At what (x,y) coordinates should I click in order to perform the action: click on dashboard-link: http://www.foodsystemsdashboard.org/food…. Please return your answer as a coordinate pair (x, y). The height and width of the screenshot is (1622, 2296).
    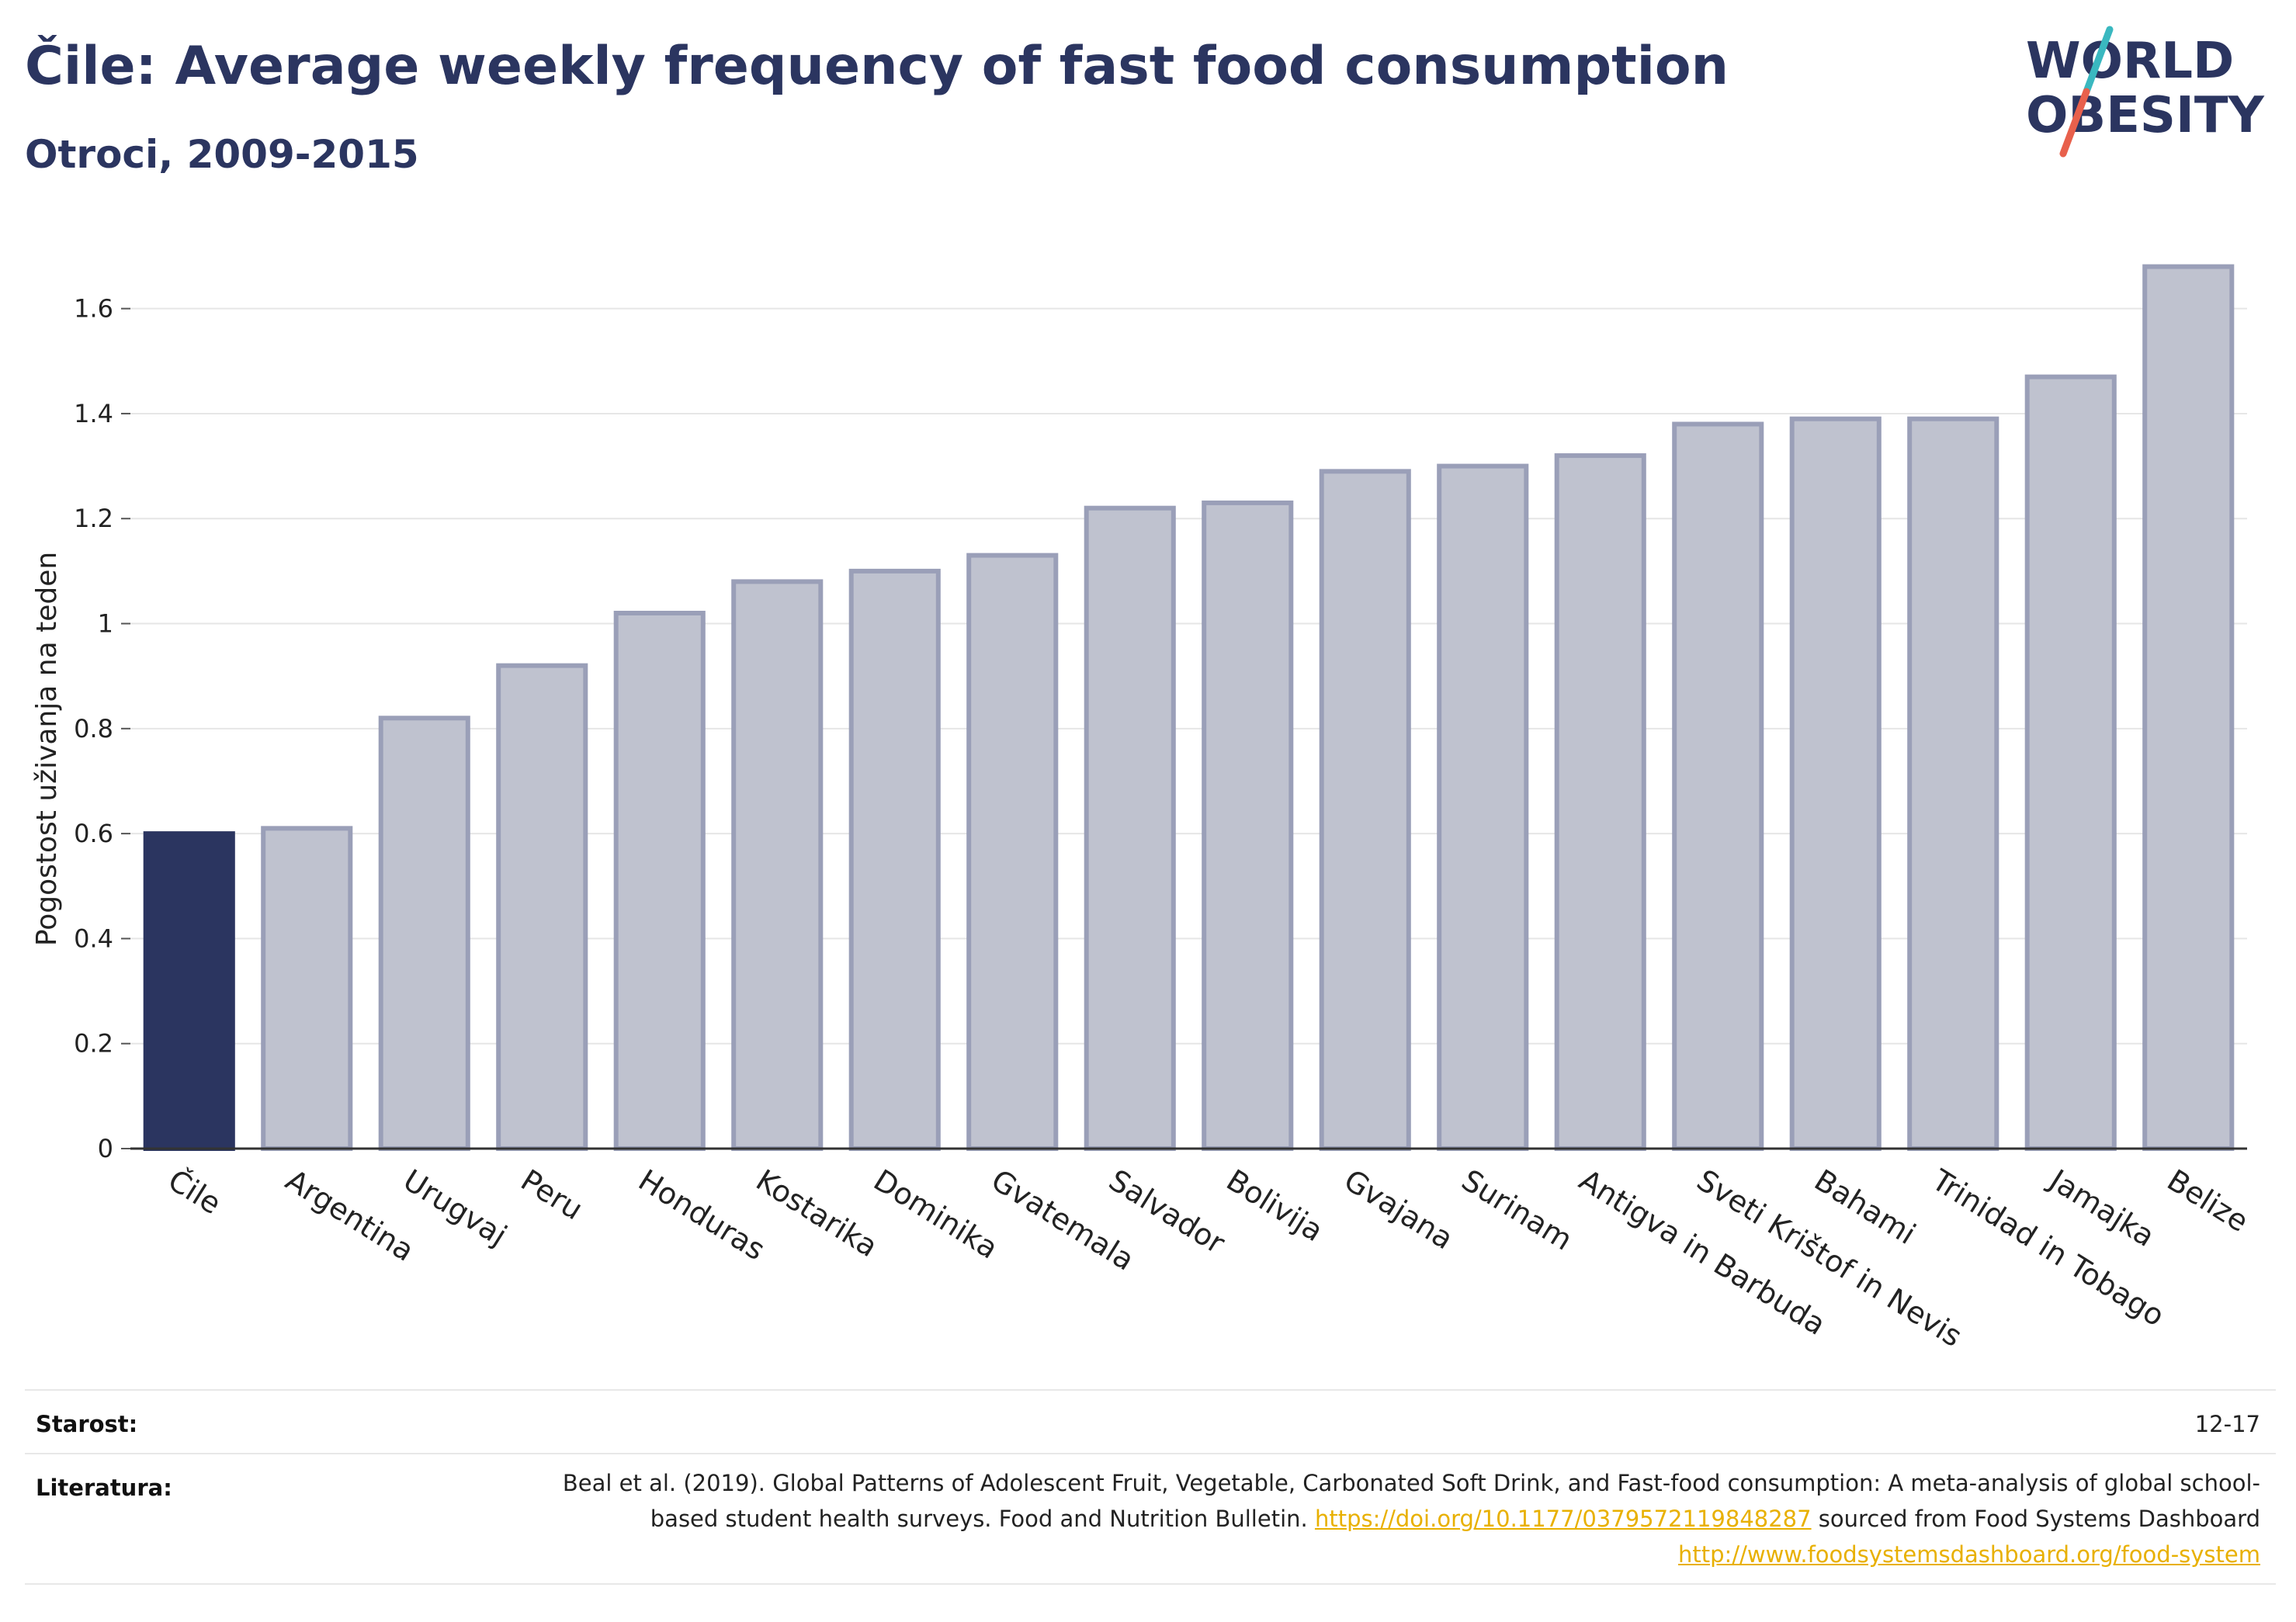
    Looking at the image, I should click on (1969, 1554).